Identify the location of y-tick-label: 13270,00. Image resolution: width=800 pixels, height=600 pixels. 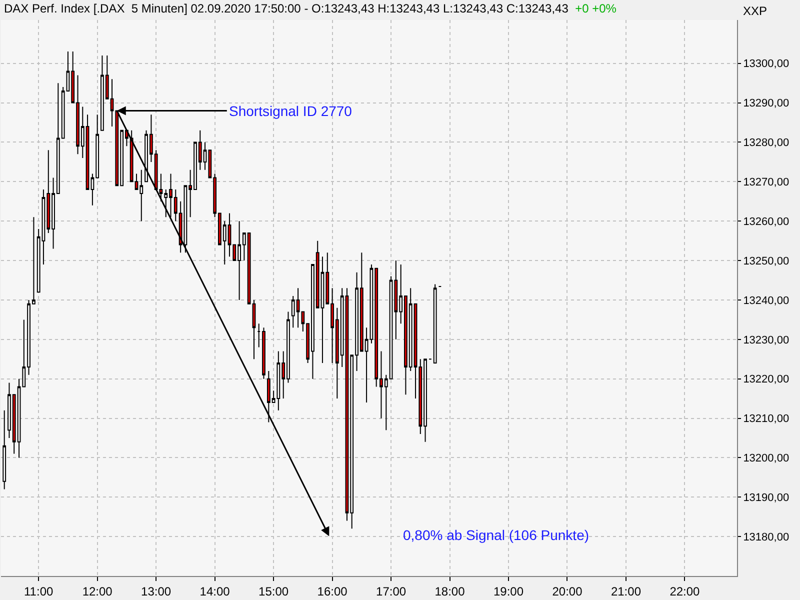
(766, 182).